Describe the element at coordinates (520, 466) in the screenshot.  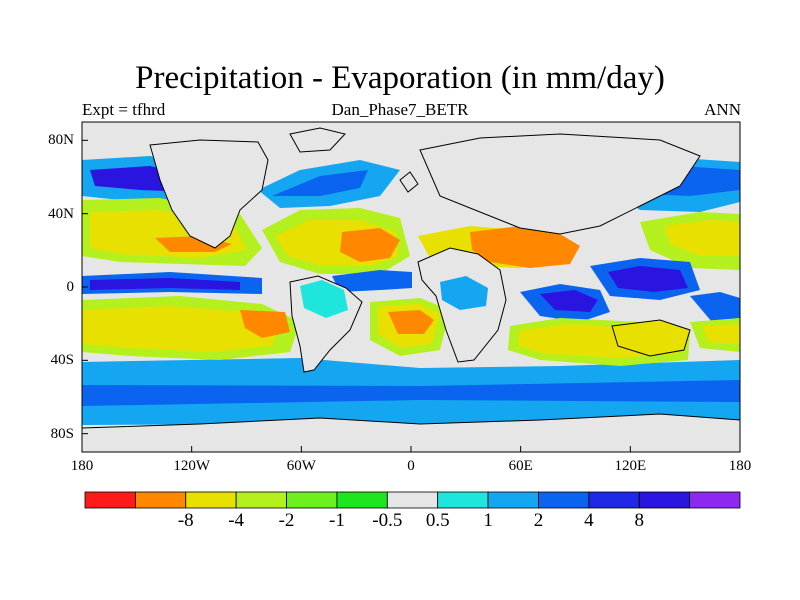
I see `lon-label: 60E` at that location.